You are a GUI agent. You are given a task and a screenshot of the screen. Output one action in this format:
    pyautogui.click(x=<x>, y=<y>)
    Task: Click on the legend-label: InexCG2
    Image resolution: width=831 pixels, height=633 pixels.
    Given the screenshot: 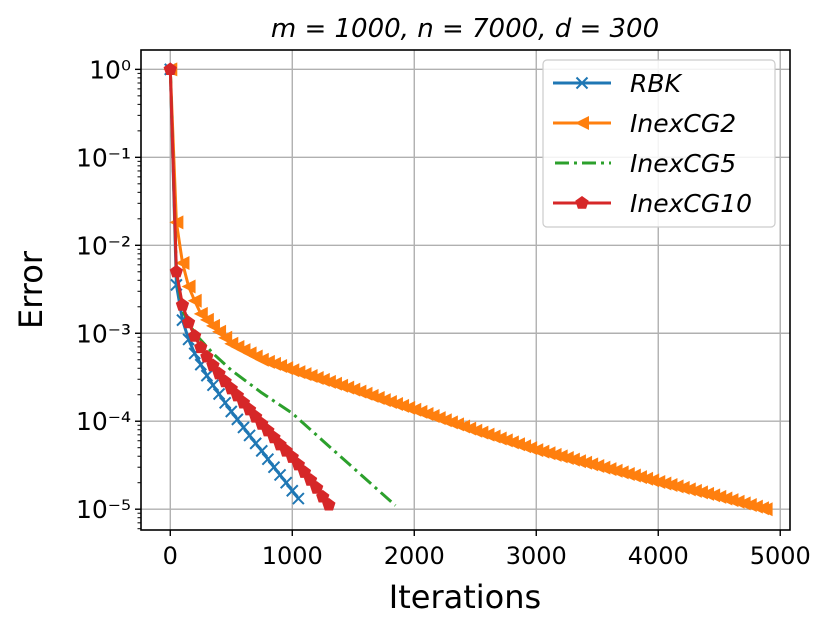 What is the action you would take?
    pyautogui.click(x=683, y=123)
    